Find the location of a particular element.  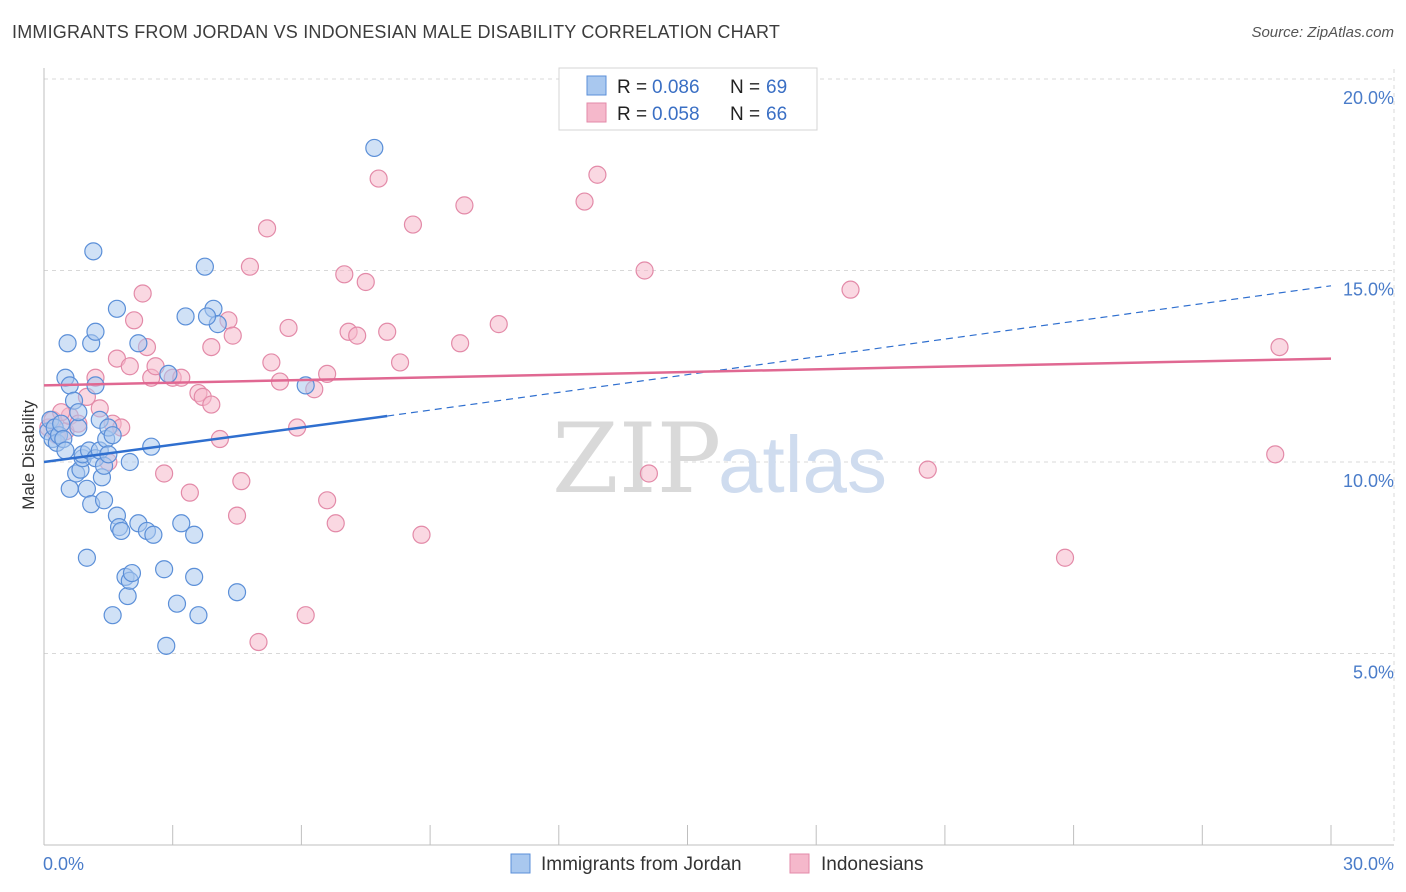

y-tick-labels: 5.0% 10.0% 15.0% 20.0% is located at coordinates (1368, 385).